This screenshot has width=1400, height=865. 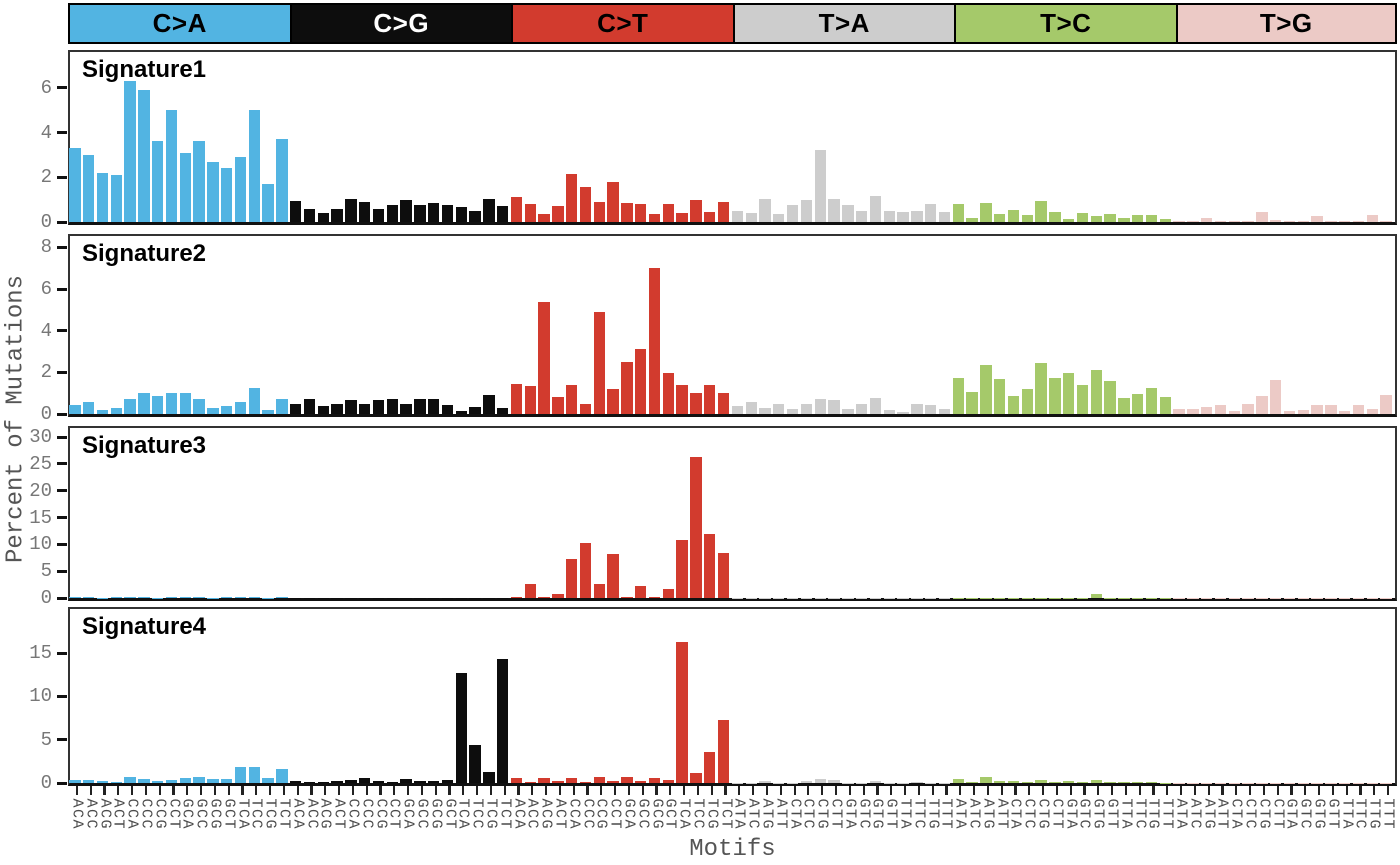 I want to click on bar-C-to-G-GCT, so click(x=447, y=213).